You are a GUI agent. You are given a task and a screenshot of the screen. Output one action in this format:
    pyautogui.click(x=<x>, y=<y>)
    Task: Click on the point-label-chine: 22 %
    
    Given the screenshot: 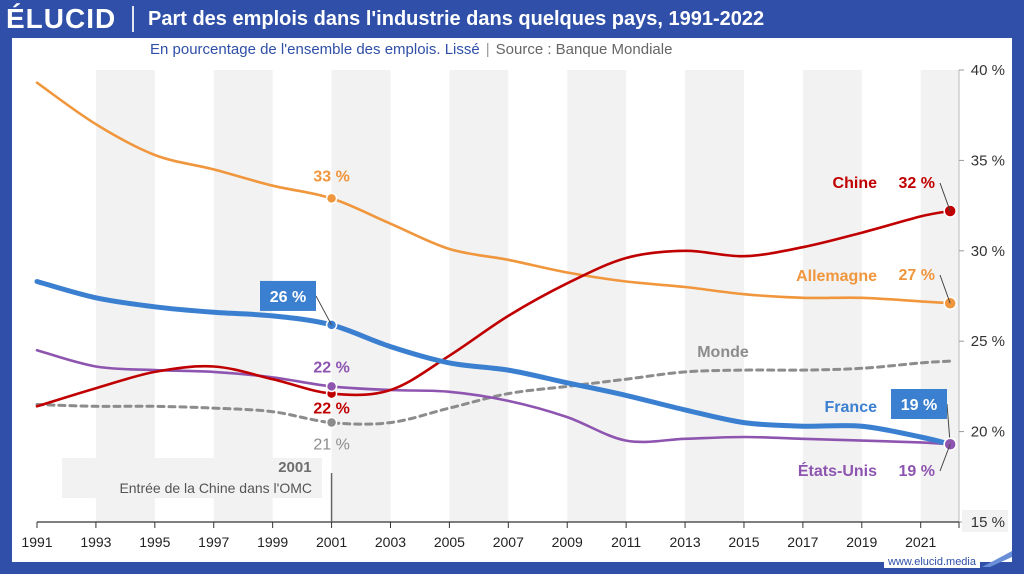 What is the action you would take?
    pyautogui.click(x=331, y=409)
    